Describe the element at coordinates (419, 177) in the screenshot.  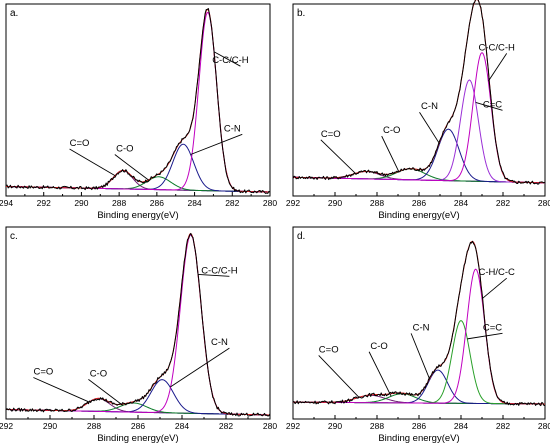
I see `peak-c-o` at that location.